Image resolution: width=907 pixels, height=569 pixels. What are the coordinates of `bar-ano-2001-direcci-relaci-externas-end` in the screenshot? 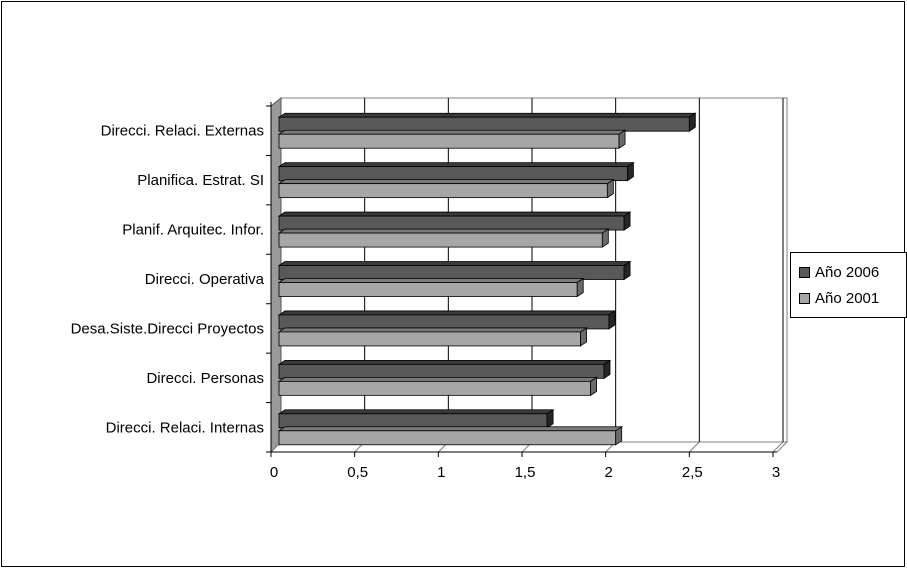 It's located at (622, 139).